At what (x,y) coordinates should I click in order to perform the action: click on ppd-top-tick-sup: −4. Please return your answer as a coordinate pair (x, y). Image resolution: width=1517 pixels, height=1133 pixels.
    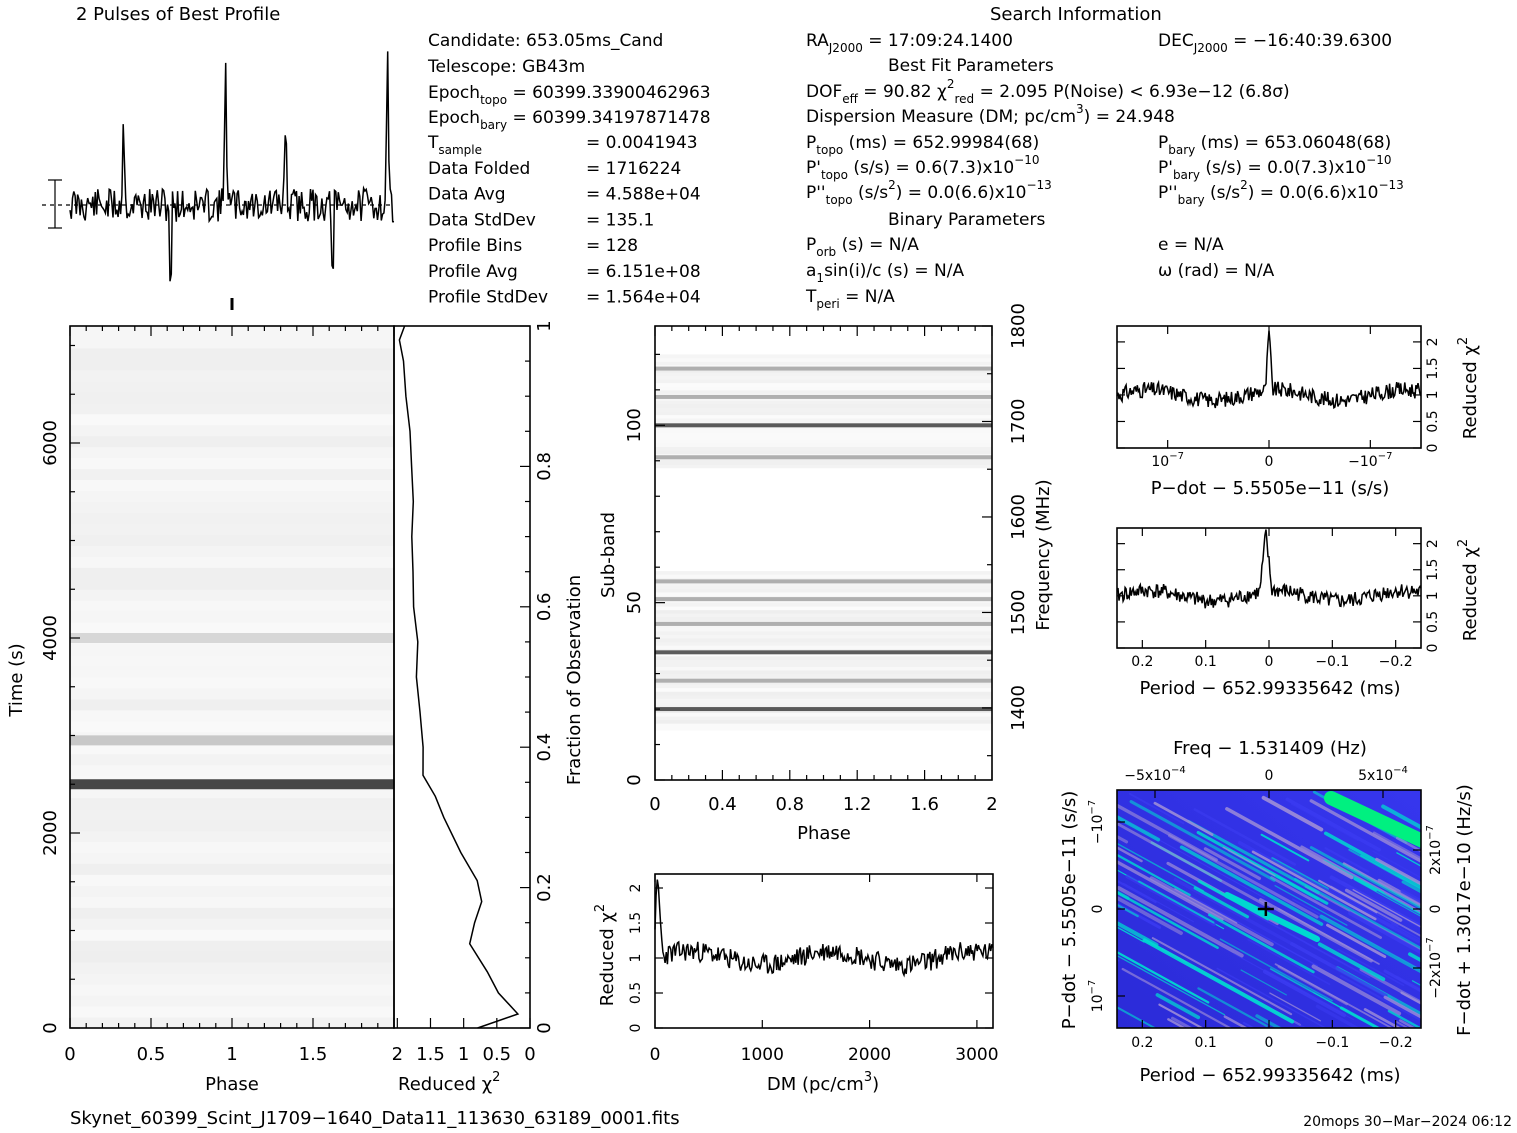
    Looking at the image, I should click on (1178, 770).